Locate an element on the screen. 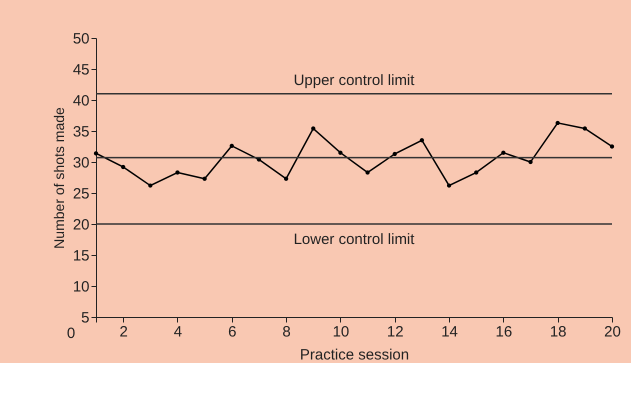 The width and height of the screenshot is (632, 401). y-tick-label: 30 is located at coordinates (81, 163).